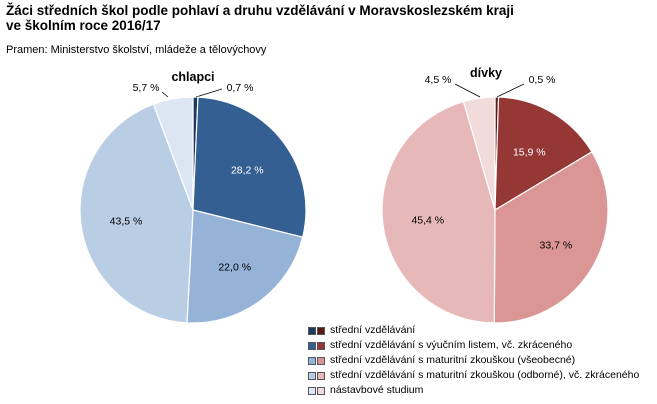  Describe the element at coordinates (146, 88) in the screenshot. I see `data-label: 5,7 %` at that location.